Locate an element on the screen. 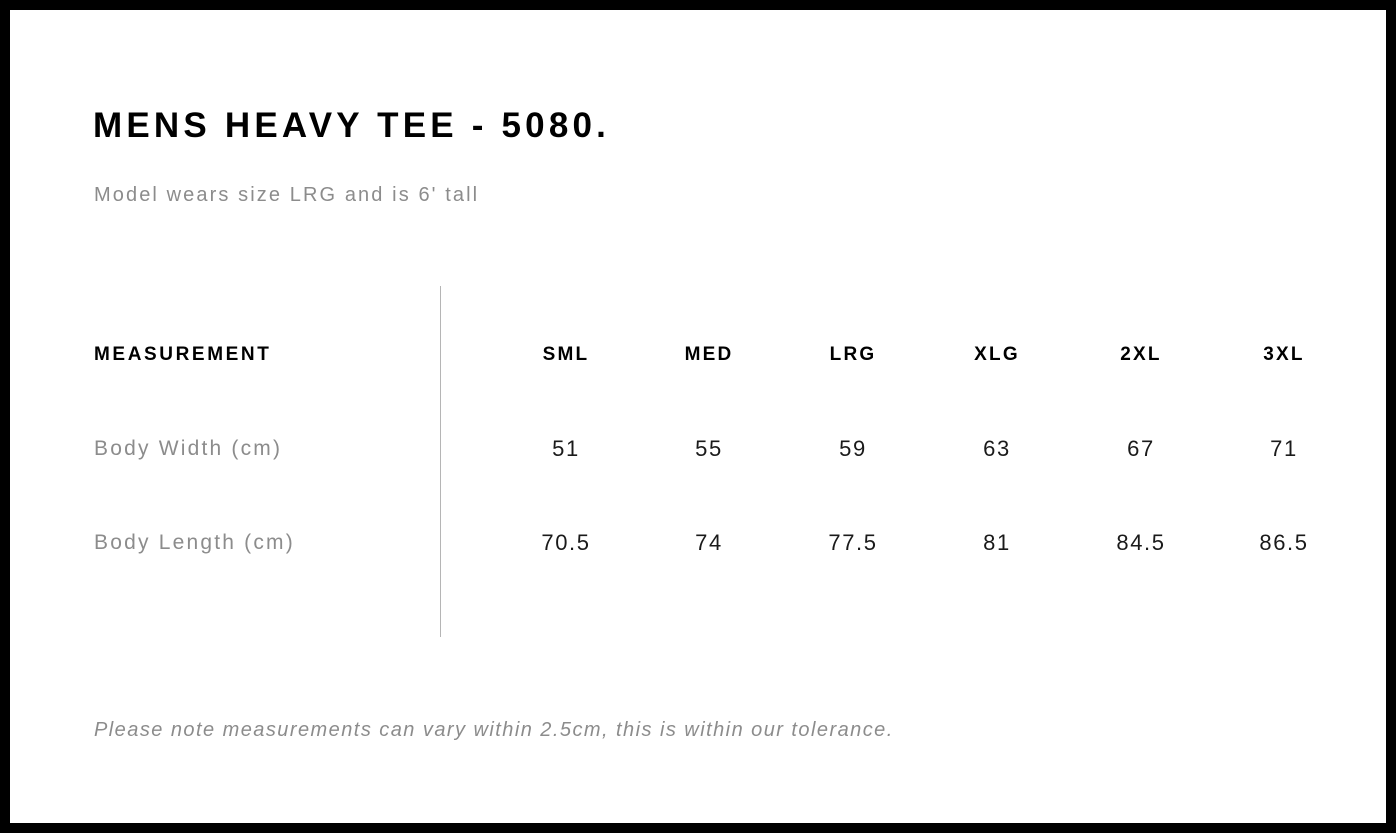 This screenshot has width=1396, height=833. column-header-xlg: XLG is located at coordinates (997, 354).